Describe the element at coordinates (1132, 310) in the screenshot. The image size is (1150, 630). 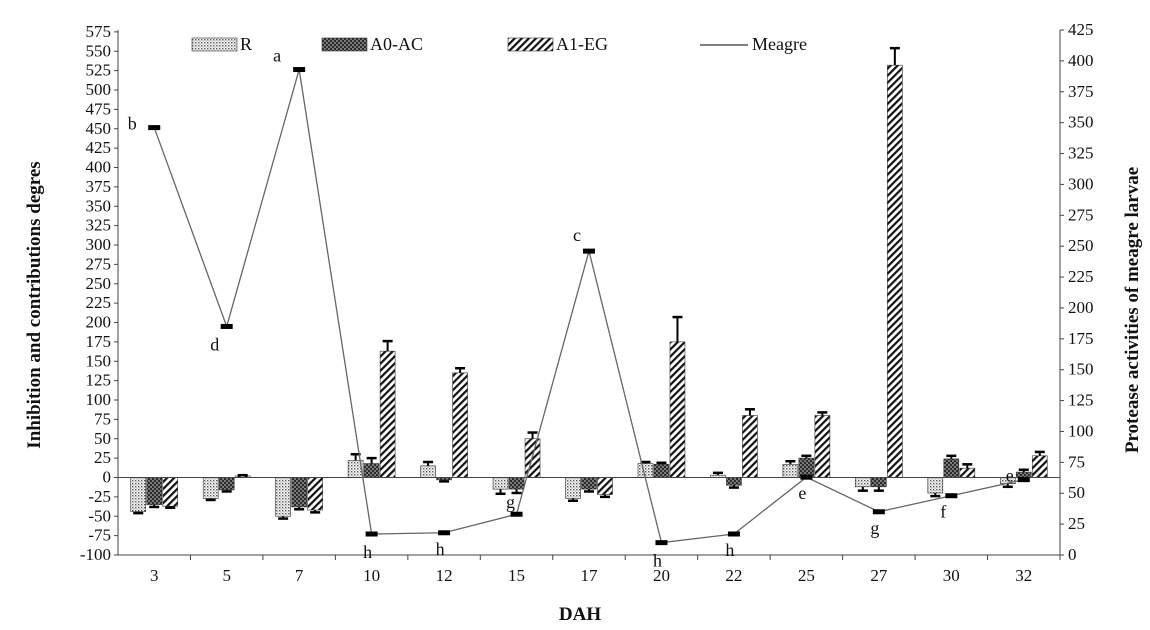
I see `y2-axis-title: Protease activities of meagre larvae` at that location.